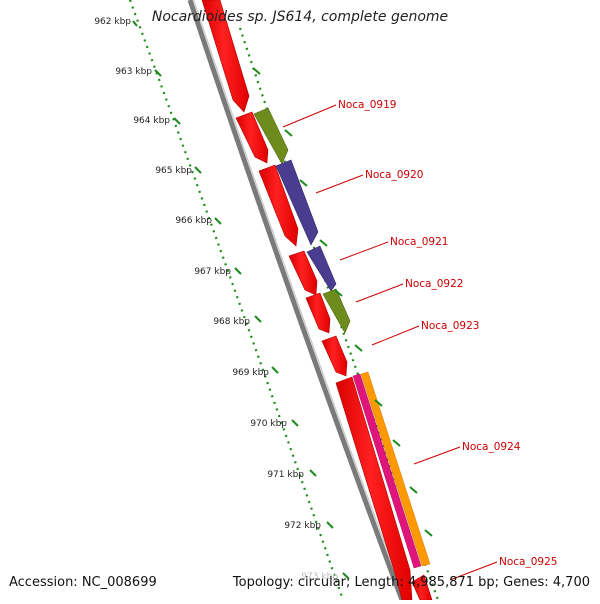  What do you see at coordinates (193, 221) in the screenshot?
I see `ruler-label: 966 kbp` at bounding box center [193, 221].